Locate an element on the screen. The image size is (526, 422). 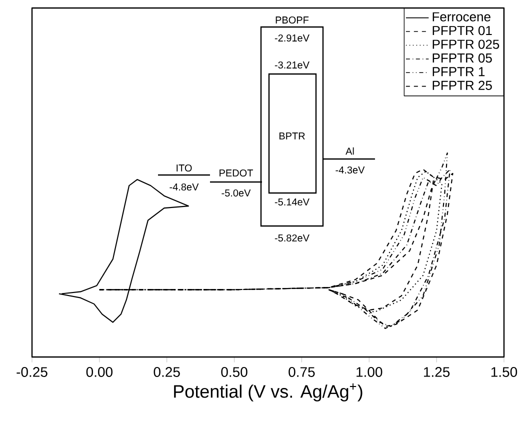
x-tick-label: 0.50 is located at coordinates (234, 372).